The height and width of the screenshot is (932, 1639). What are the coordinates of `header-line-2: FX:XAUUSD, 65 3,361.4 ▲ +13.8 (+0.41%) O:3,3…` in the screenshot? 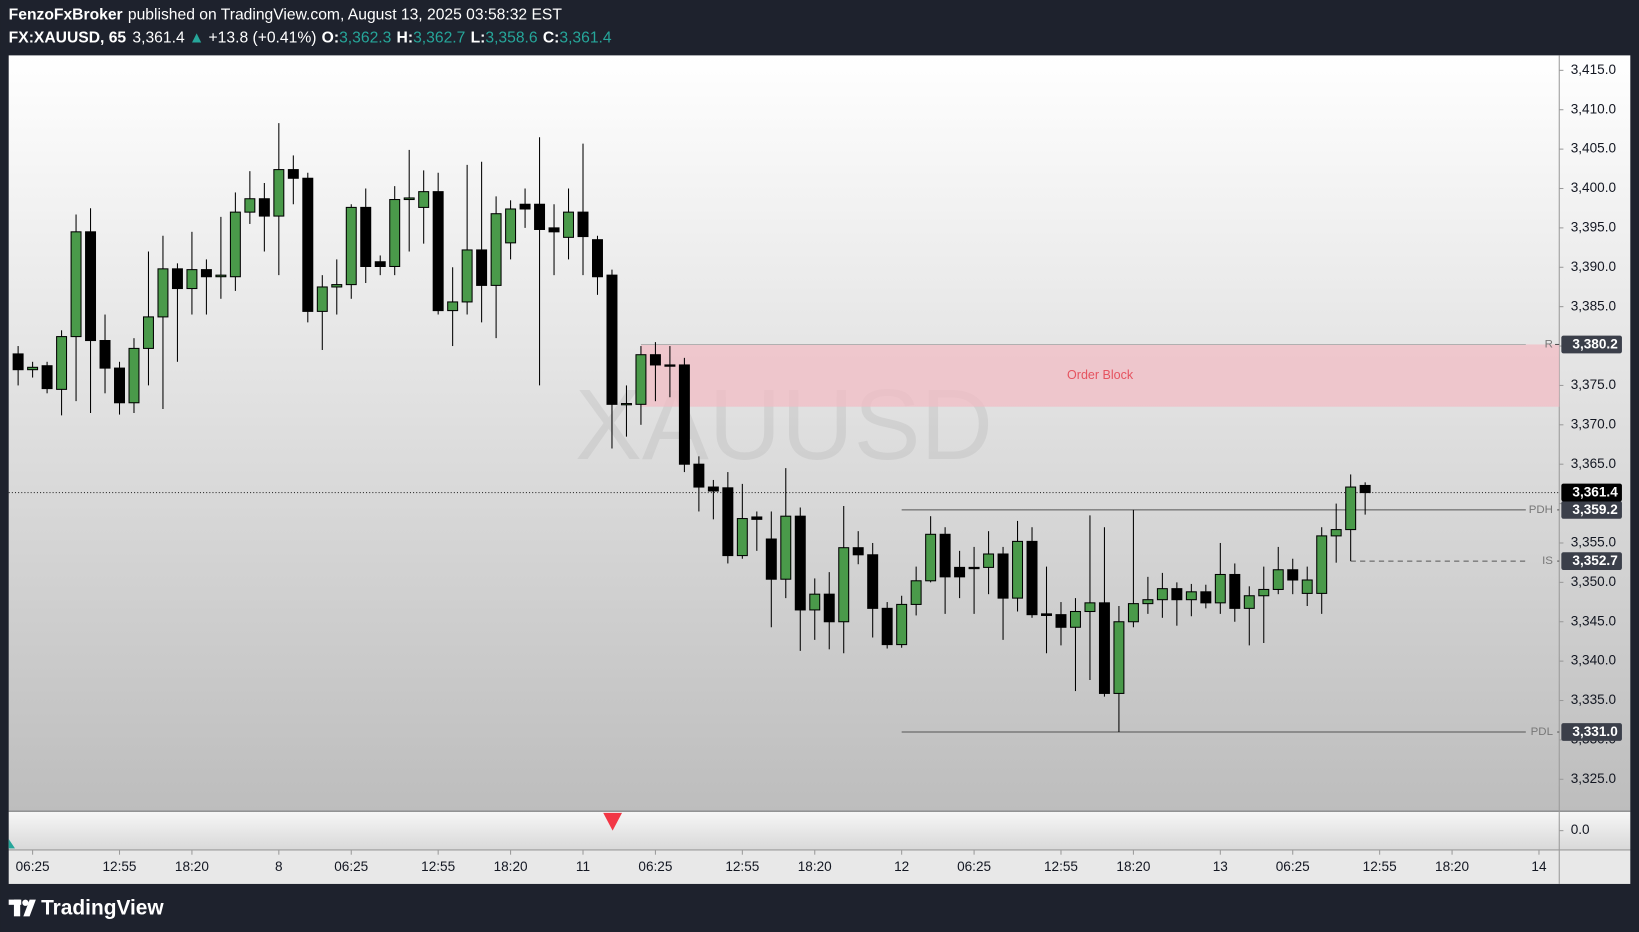 It's located at (310, 38).